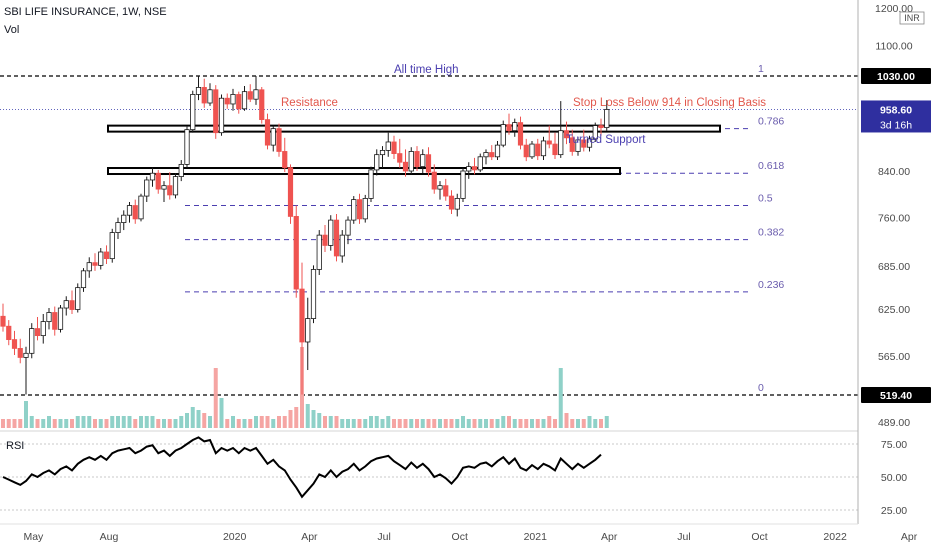 The height and width of the screenshot is (550, 932). What do you see at coordinates (85, 12) in the screenshot?
I see `chart-title: SBI LIFE INSURANCE, 1W, NSE` at bounding box center [85, 12].